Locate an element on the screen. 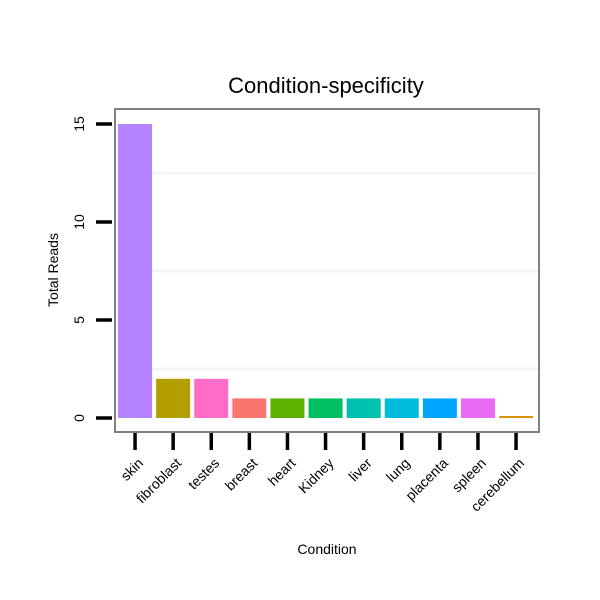  bar-testes is located at coordinates (211, 398).